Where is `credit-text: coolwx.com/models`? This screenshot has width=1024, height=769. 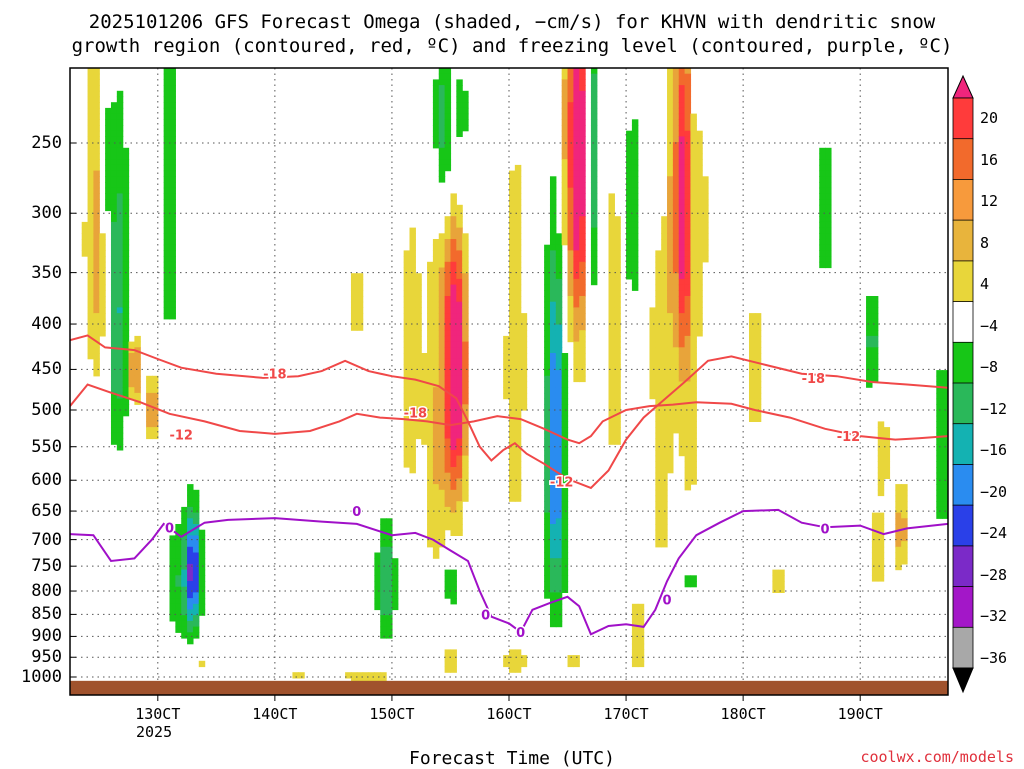
credit-text: coolwx.com/models is located at coordinates (937, 757).